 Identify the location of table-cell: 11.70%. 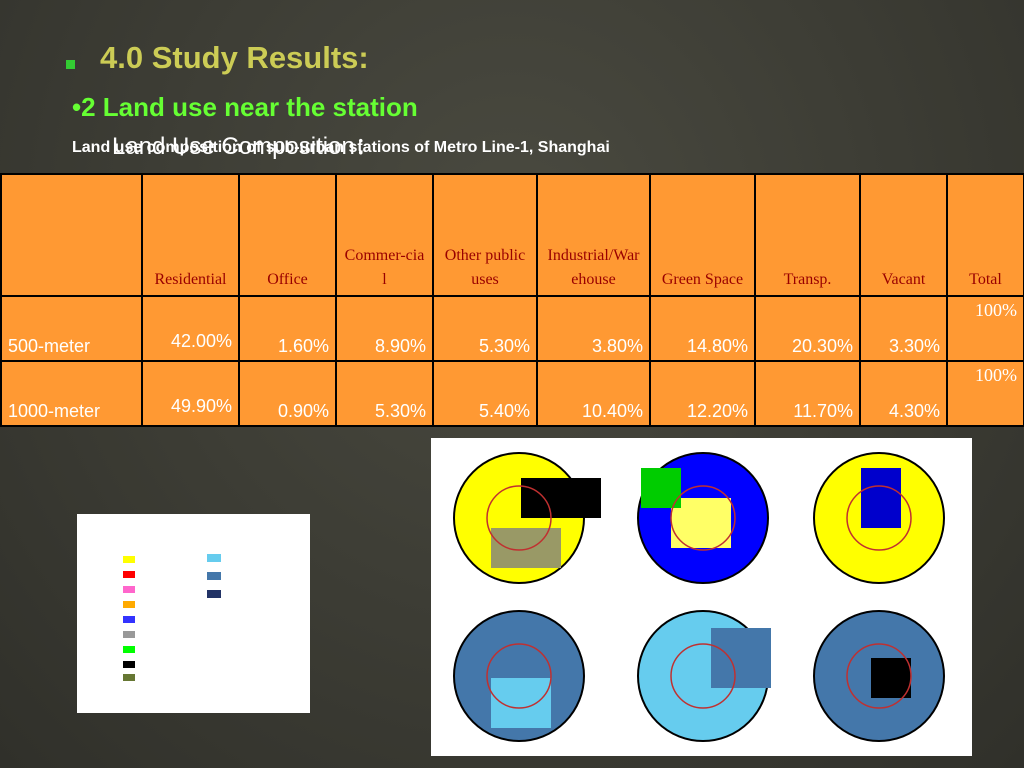
(807, 393).